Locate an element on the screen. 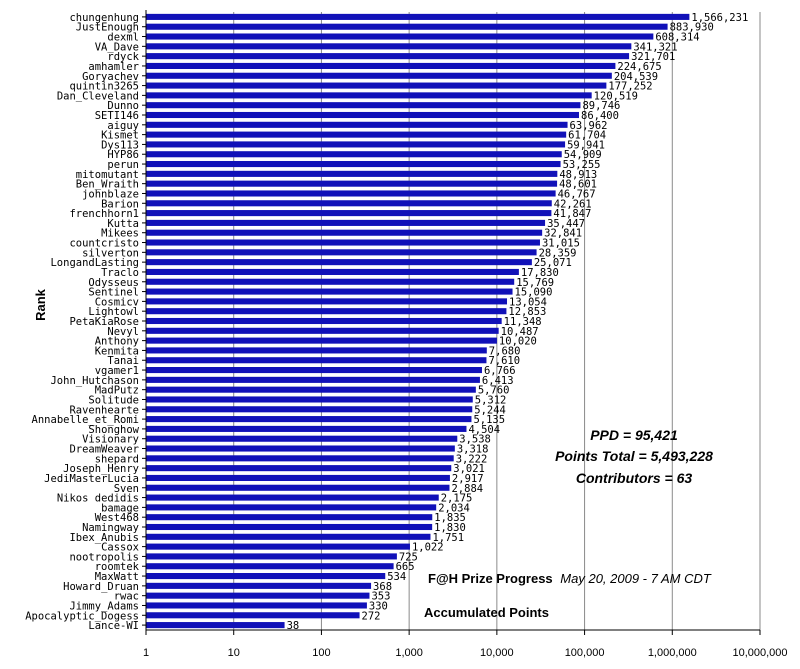  category-label: nootropolis is located at coordinates (104, 557).